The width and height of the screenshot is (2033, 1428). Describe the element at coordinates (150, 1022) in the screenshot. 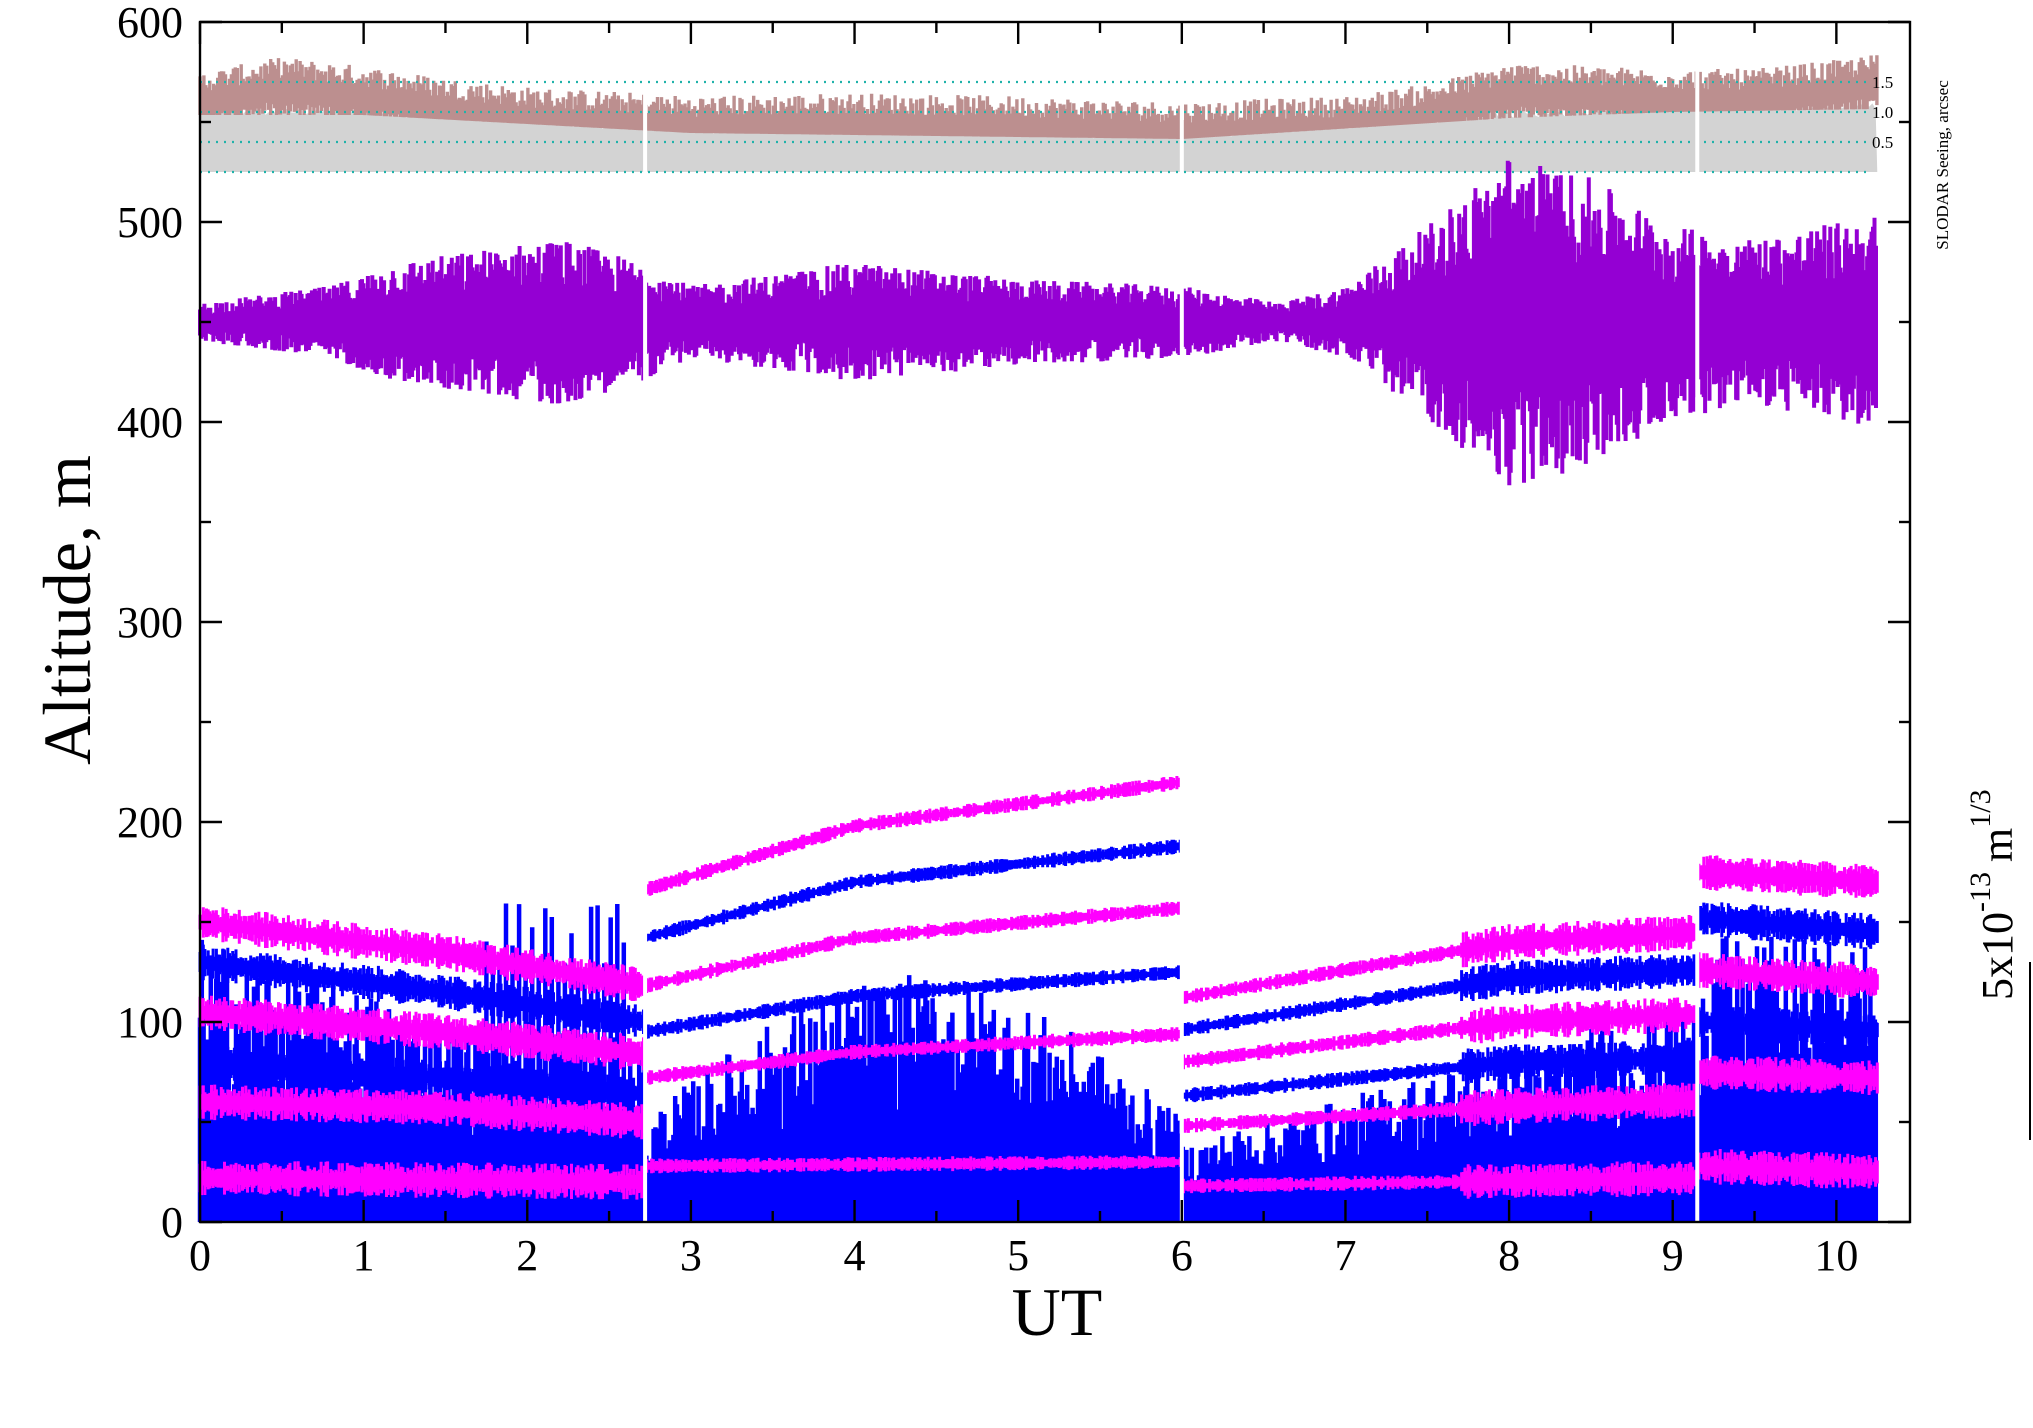

I see `y-tick-label: 100` at that location.